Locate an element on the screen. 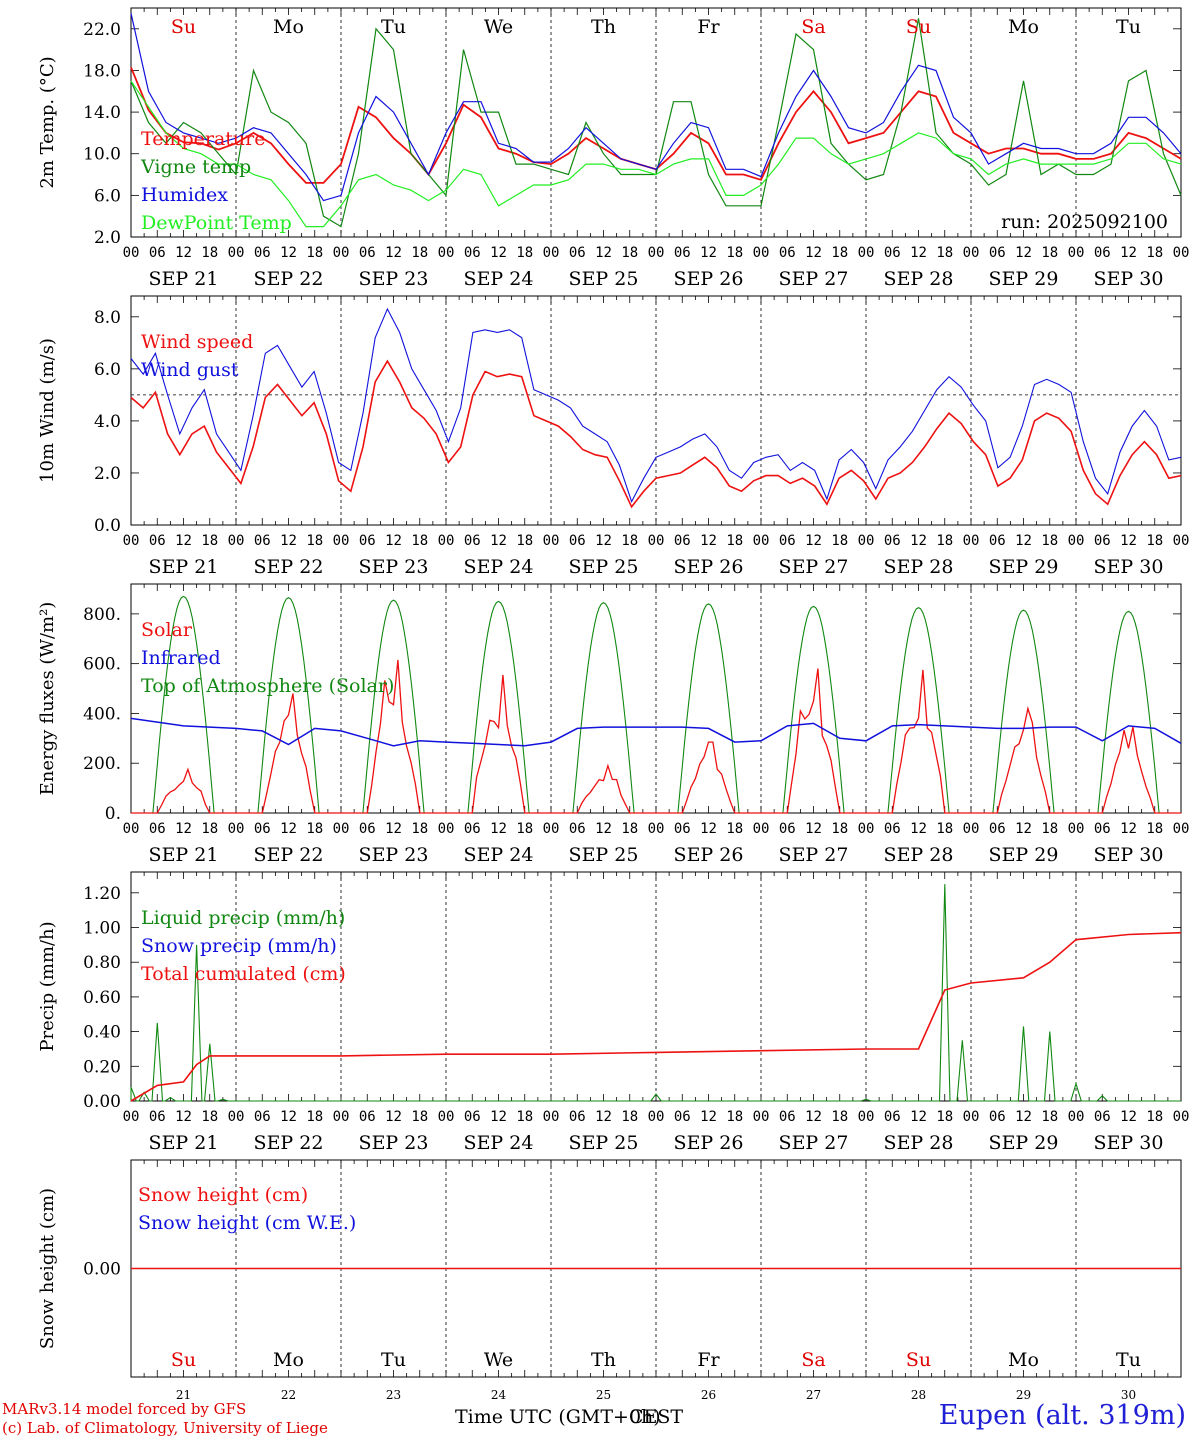 This screenshot has width=1194, height=1440. date-label: SEP 25 is located at coordinates (604, 1143).